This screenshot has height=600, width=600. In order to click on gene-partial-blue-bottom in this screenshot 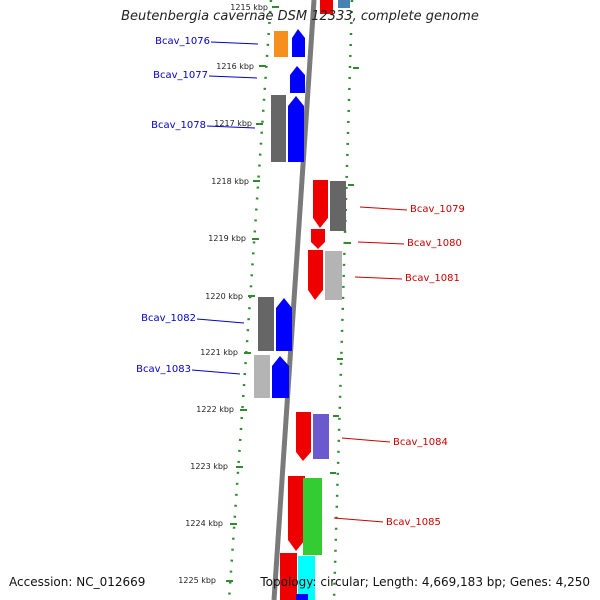, I will do `click(302, 597)`.